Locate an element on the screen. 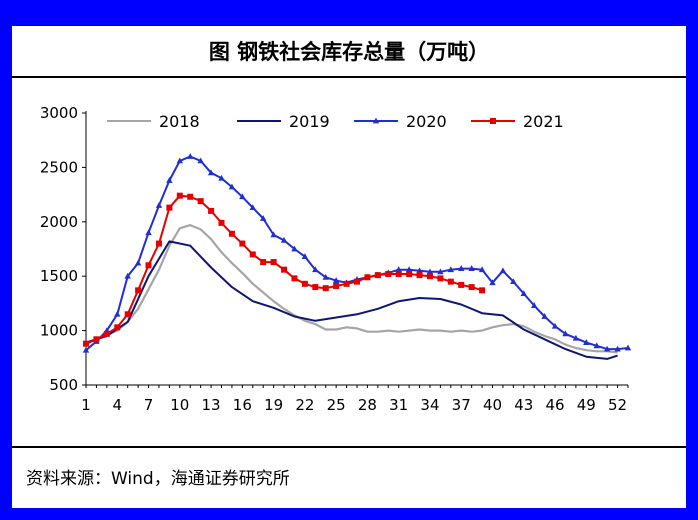 This screenshot has width=698, height=520. x-tick-label: 22 is located at coordinates (304, 405).